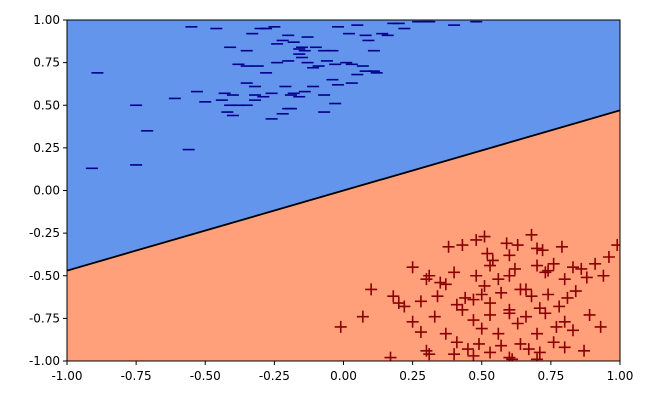  Describe the element at coordinates (551, 376) in the screenshot. I see `x-tick-label: 0.75` at that location.